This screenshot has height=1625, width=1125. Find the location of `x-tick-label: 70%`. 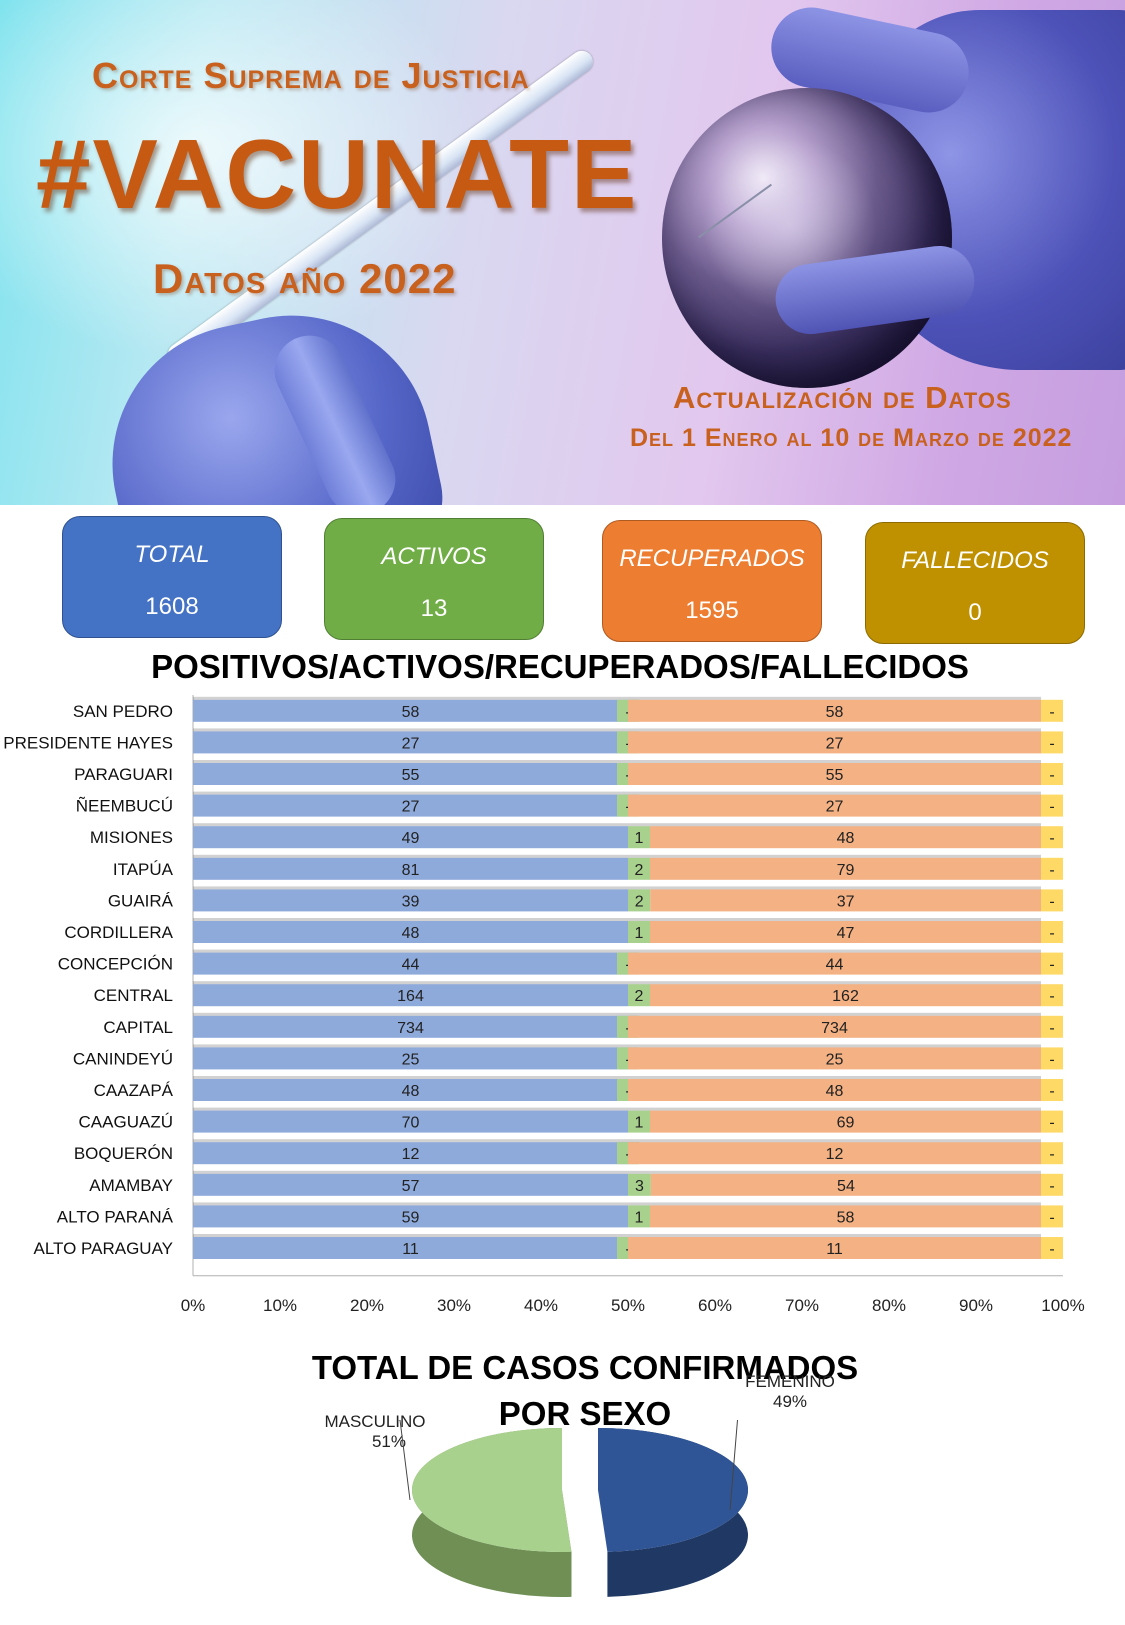

x-tick-label: 70% is located at coordinates (802, 1305).